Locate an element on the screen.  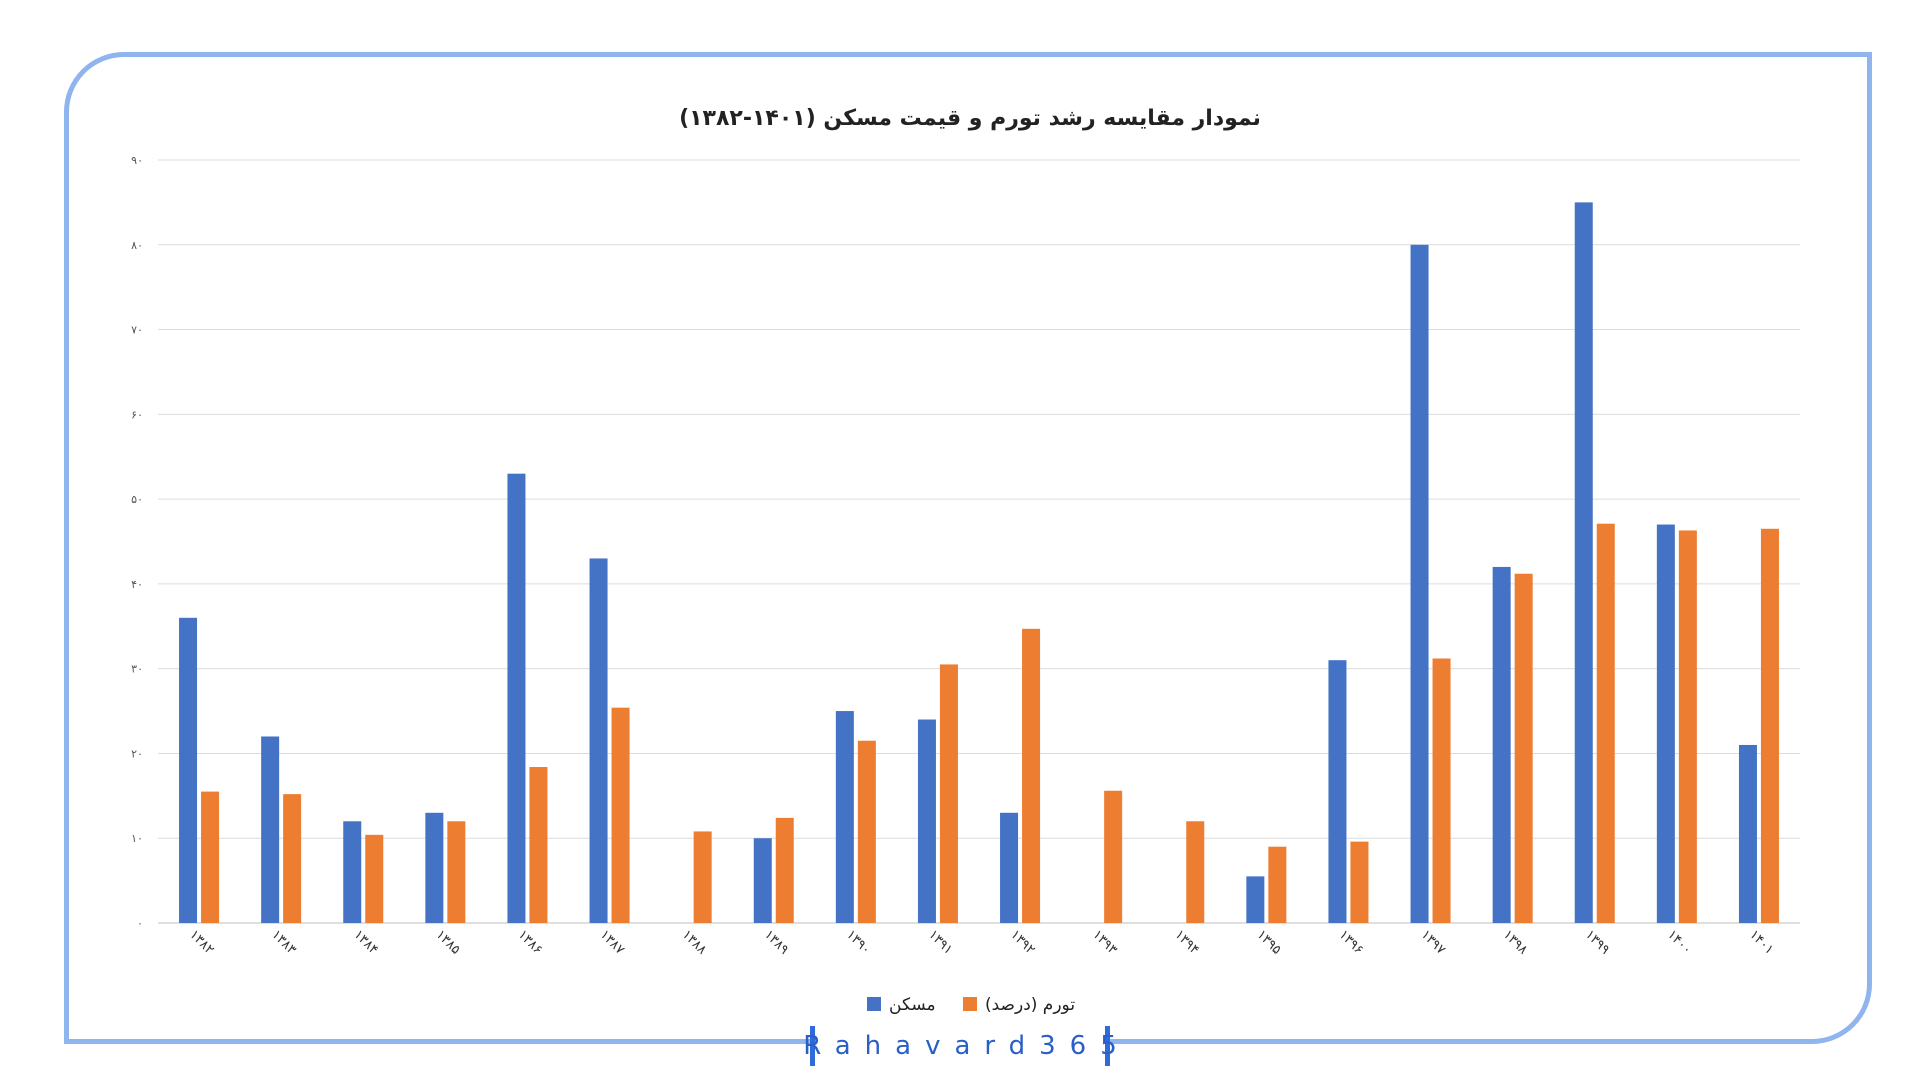
x-tick-label: ۱۳۸۳ is located at coordinates (283, 942).